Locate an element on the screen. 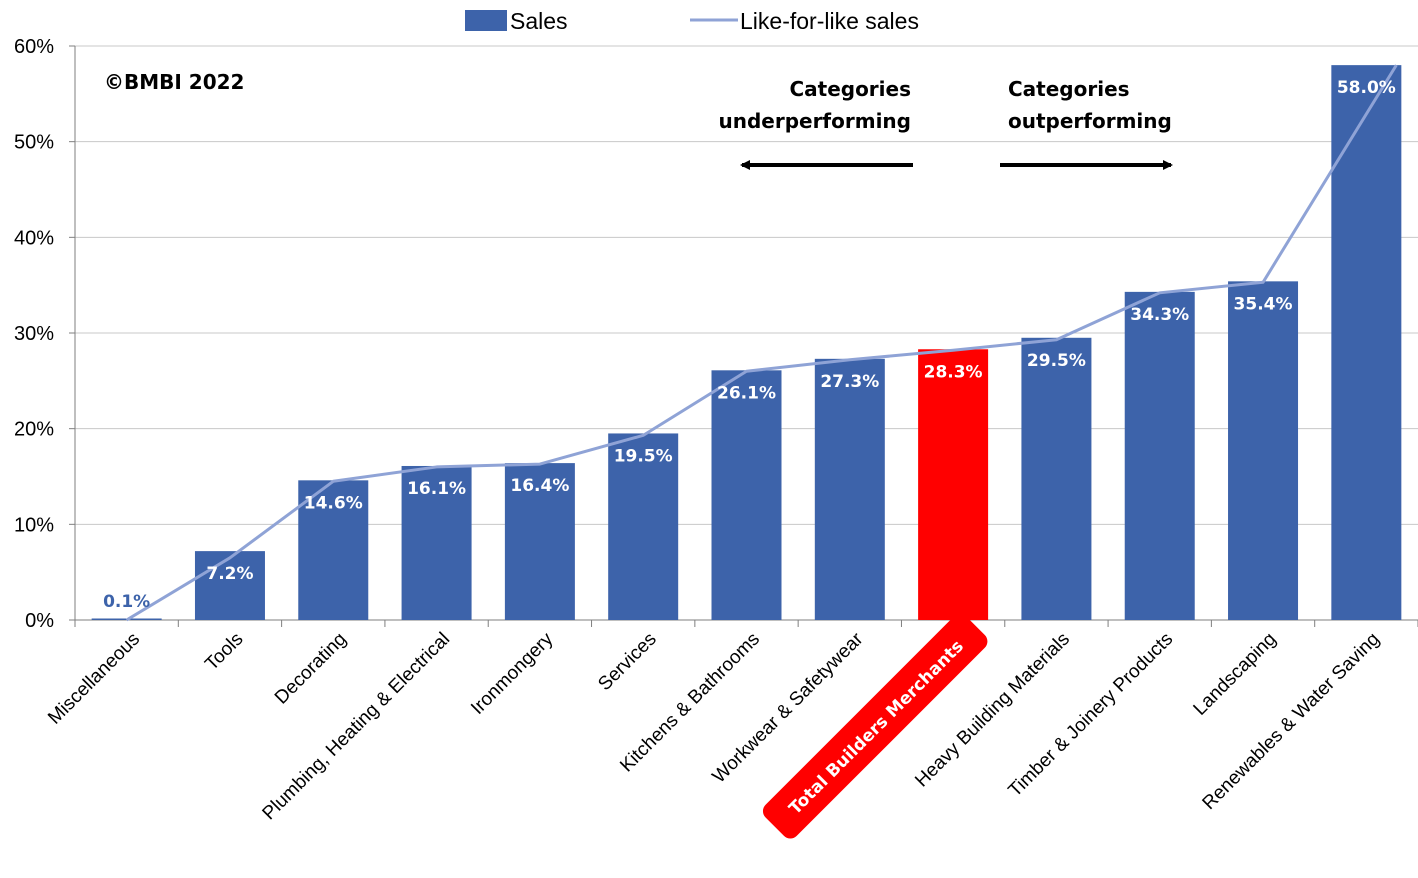 This screenshot has width=1418, height=878. category-label-highlight: Total Builders Merchants is located at coordinates (876, 727).